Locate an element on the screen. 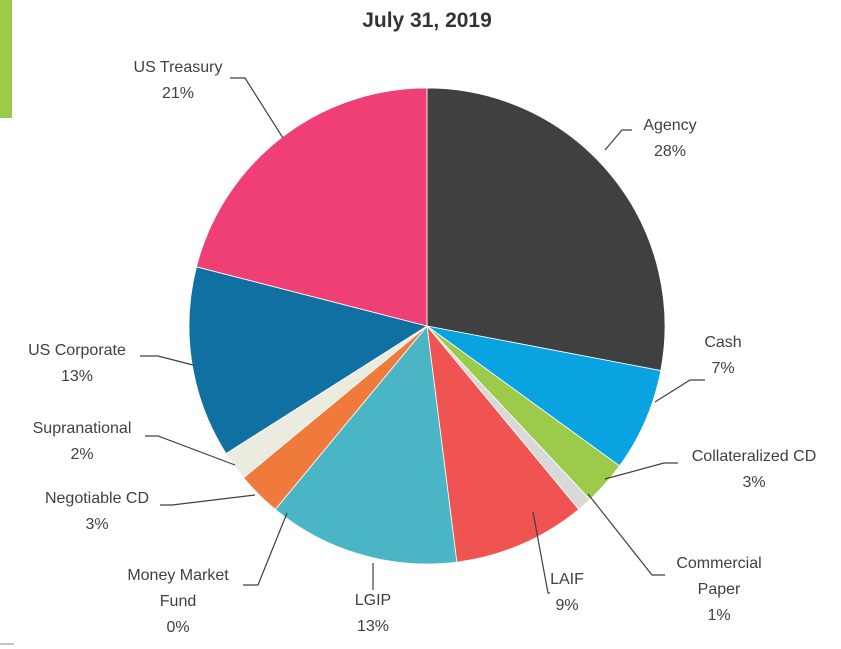 This screenshot has height=649, width=841. value-label: 21% is located at coordinates (178, 93).